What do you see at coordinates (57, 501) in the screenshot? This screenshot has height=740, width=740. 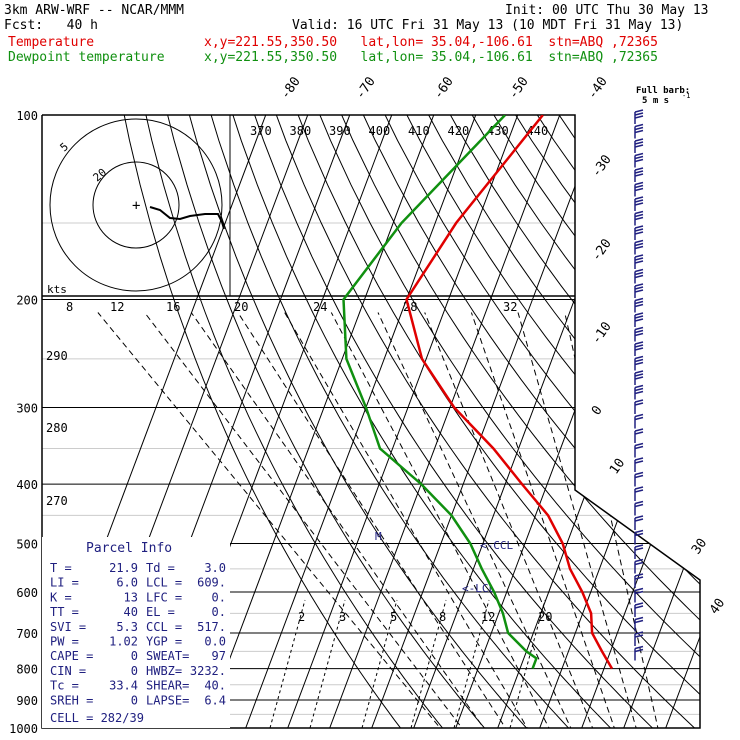 I see `theta-label: 270` at bounding box center [57, 501].